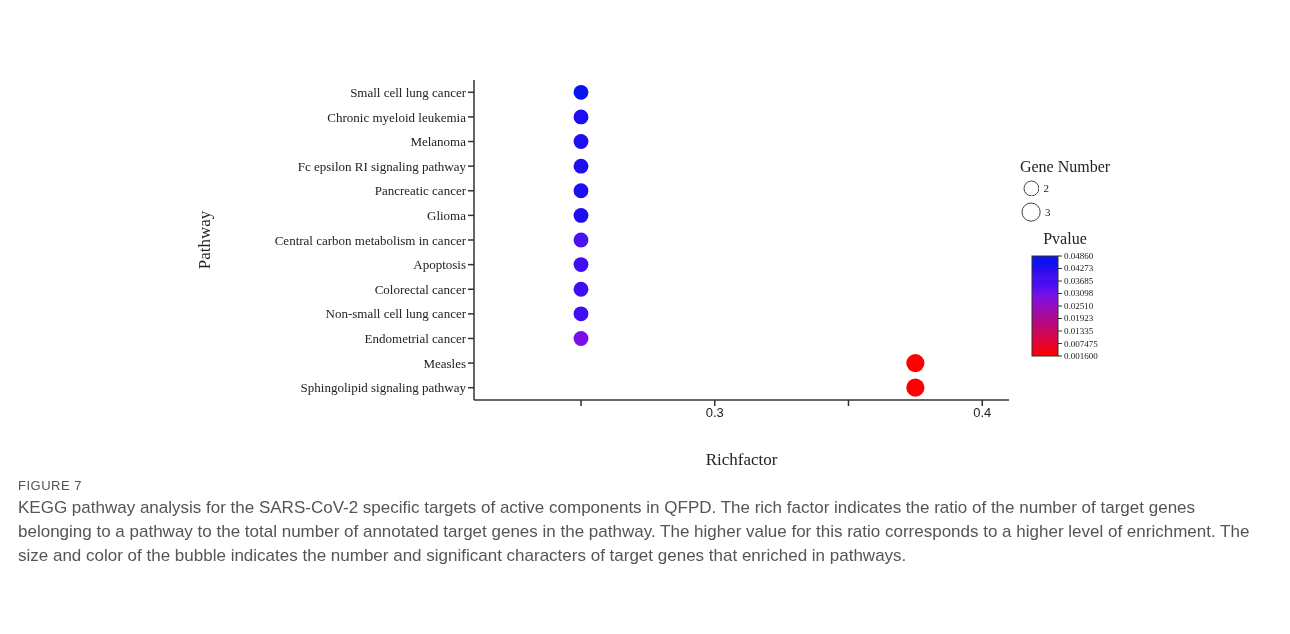  I want to click on y-tick-label: Melanoma, so click(438, 142).